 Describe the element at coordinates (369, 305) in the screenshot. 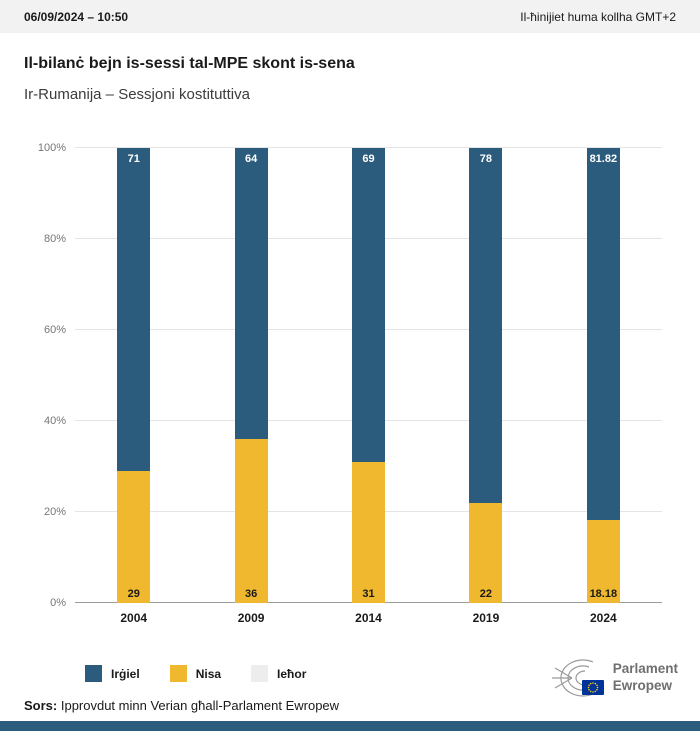

I see `segment-men: 69` at that location.